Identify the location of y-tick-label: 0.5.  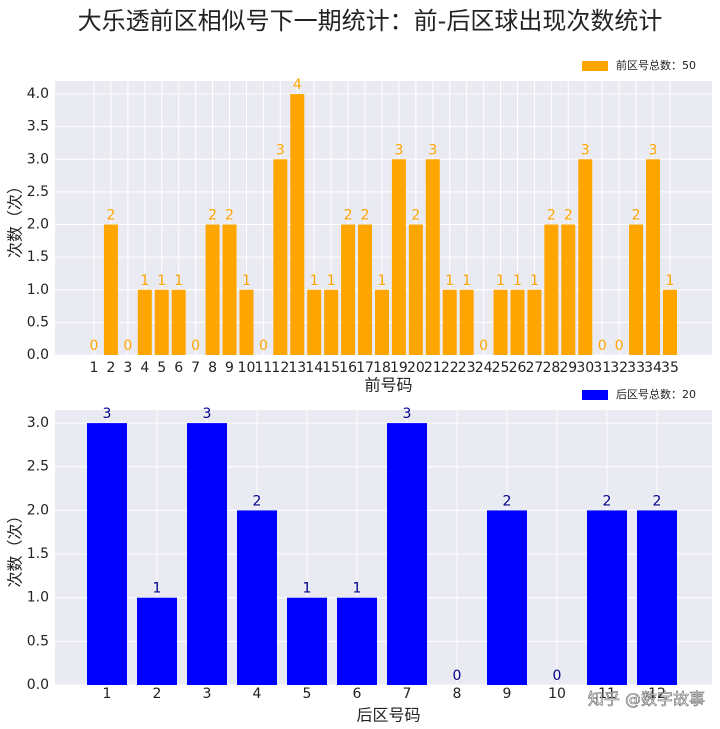
(38, 641).